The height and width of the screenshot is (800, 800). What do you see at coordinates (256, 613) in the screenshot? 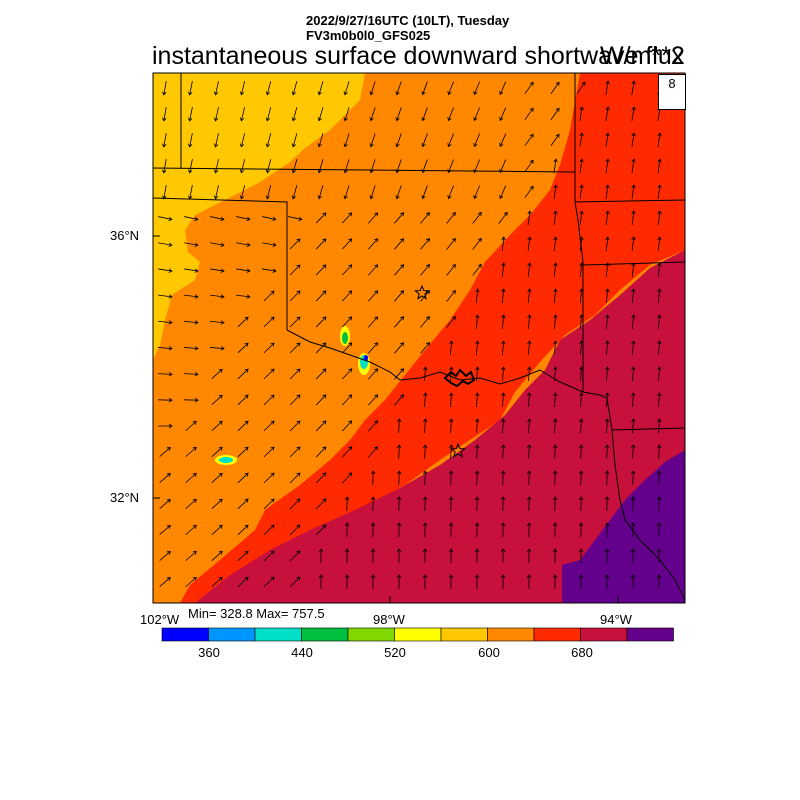
I see `min-max-label: Min= 328.8 Max= 757.5` at bounding box center [256, 613].